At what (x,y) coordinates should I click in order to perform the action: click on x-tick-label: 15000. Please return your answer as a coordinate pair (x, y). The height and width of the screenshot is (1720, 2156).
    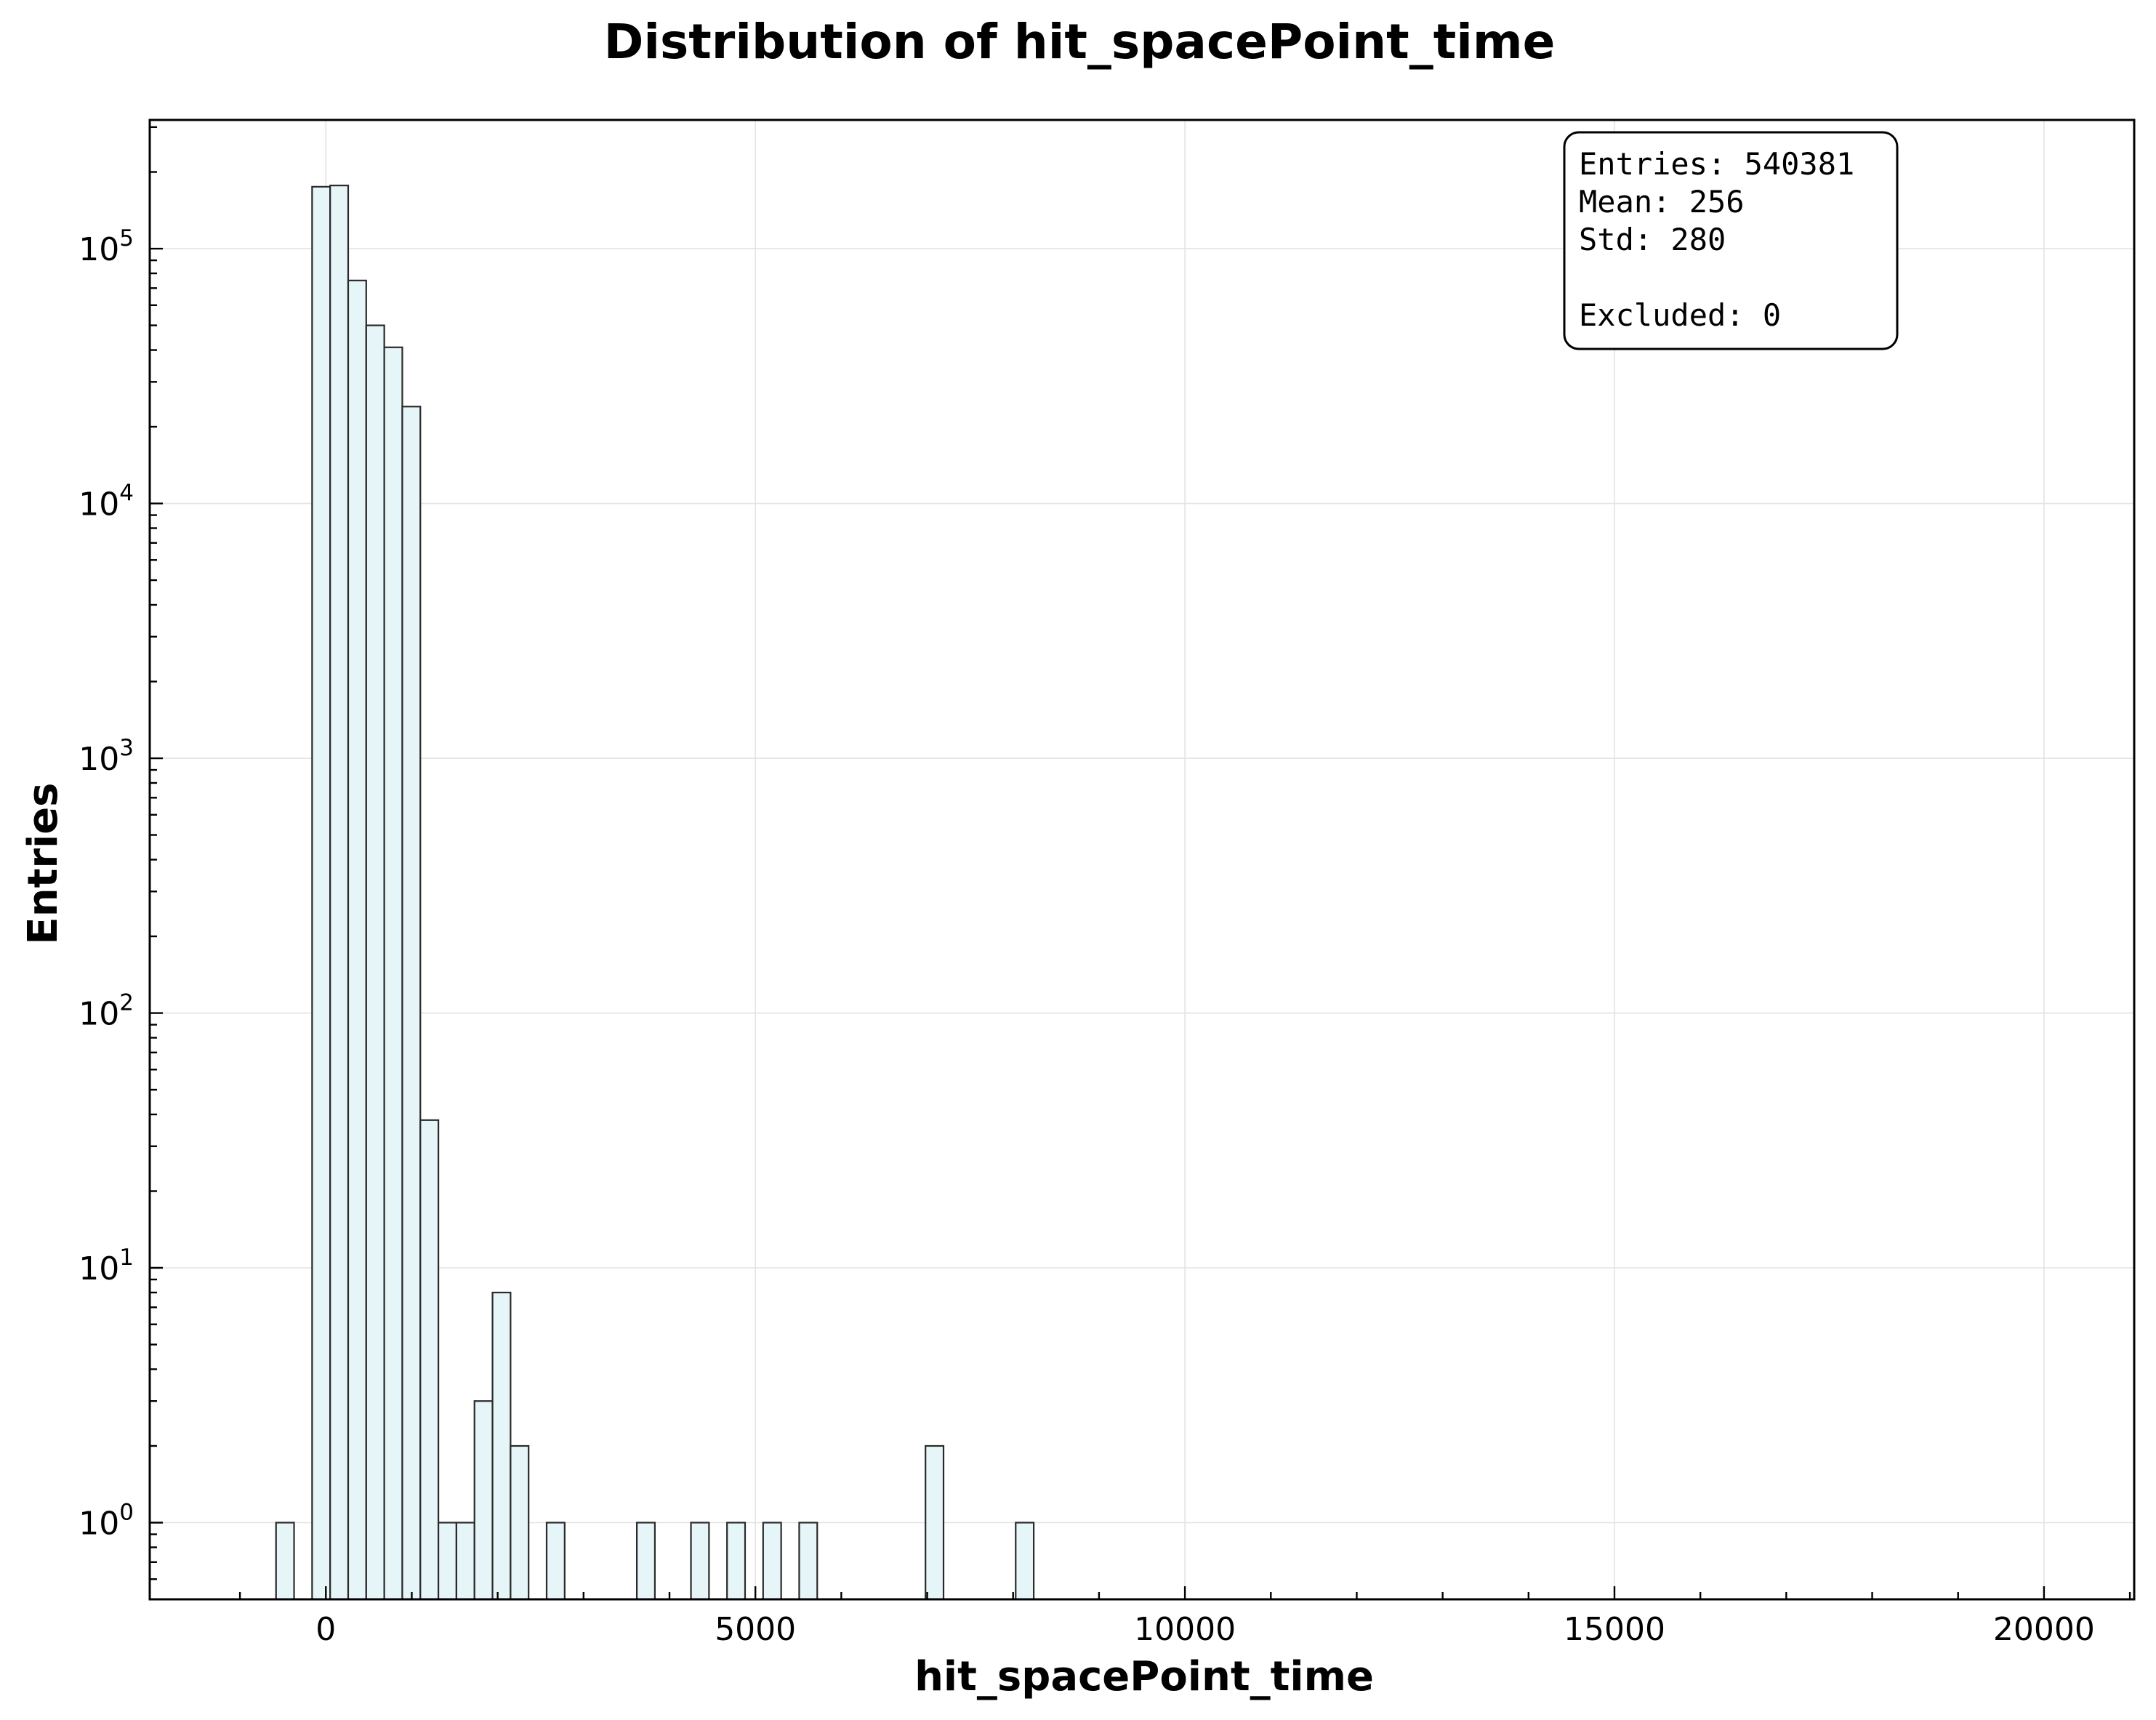
    Looking at the image, I should click on (1614, 1629).